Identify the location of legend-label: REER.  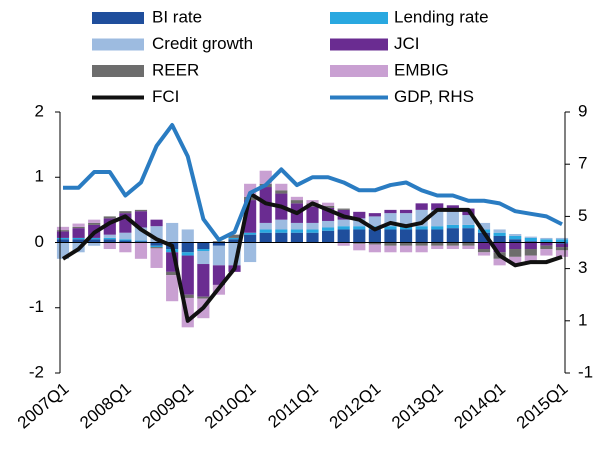
(175, 69).